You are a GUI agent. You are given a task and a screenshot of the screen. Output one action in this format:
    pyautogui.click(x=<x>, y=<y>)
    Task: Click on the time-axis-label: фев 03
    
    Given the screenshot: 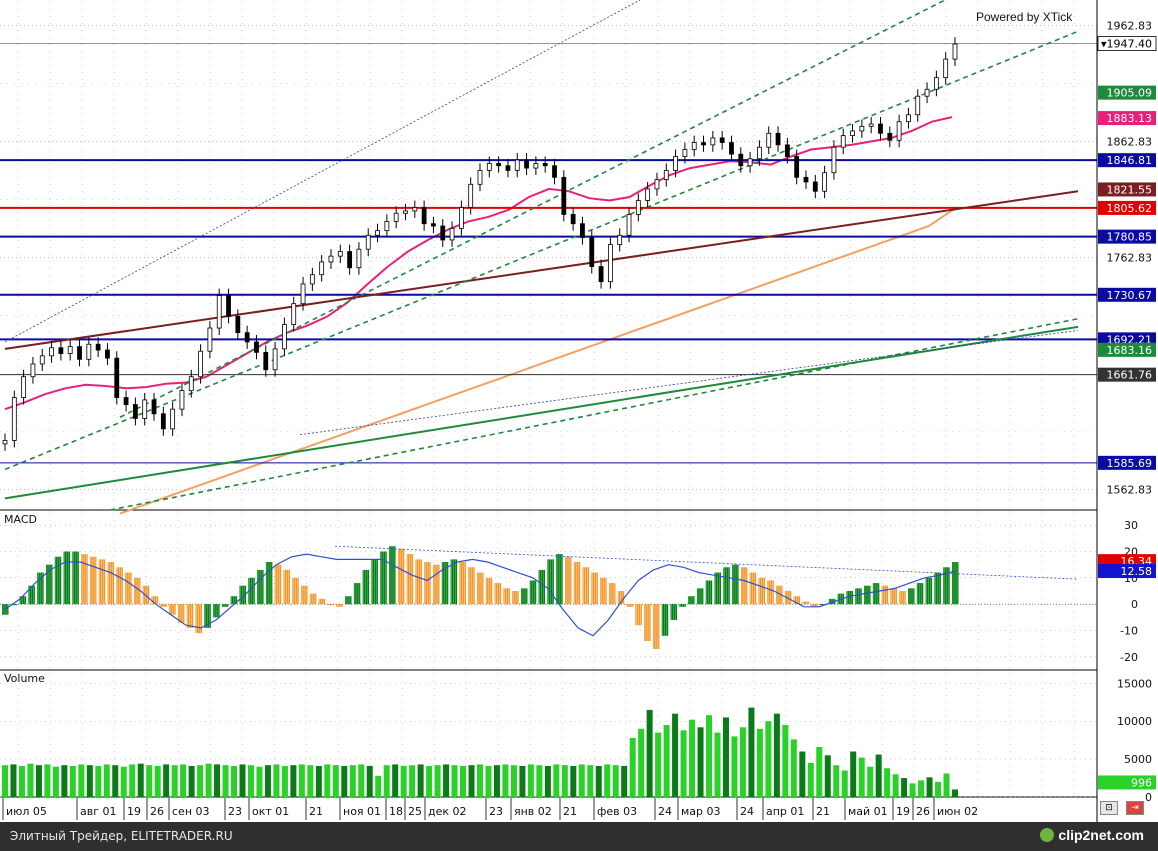 What is the action you would take?
    pyautogui.click(x=617, y=811)
    